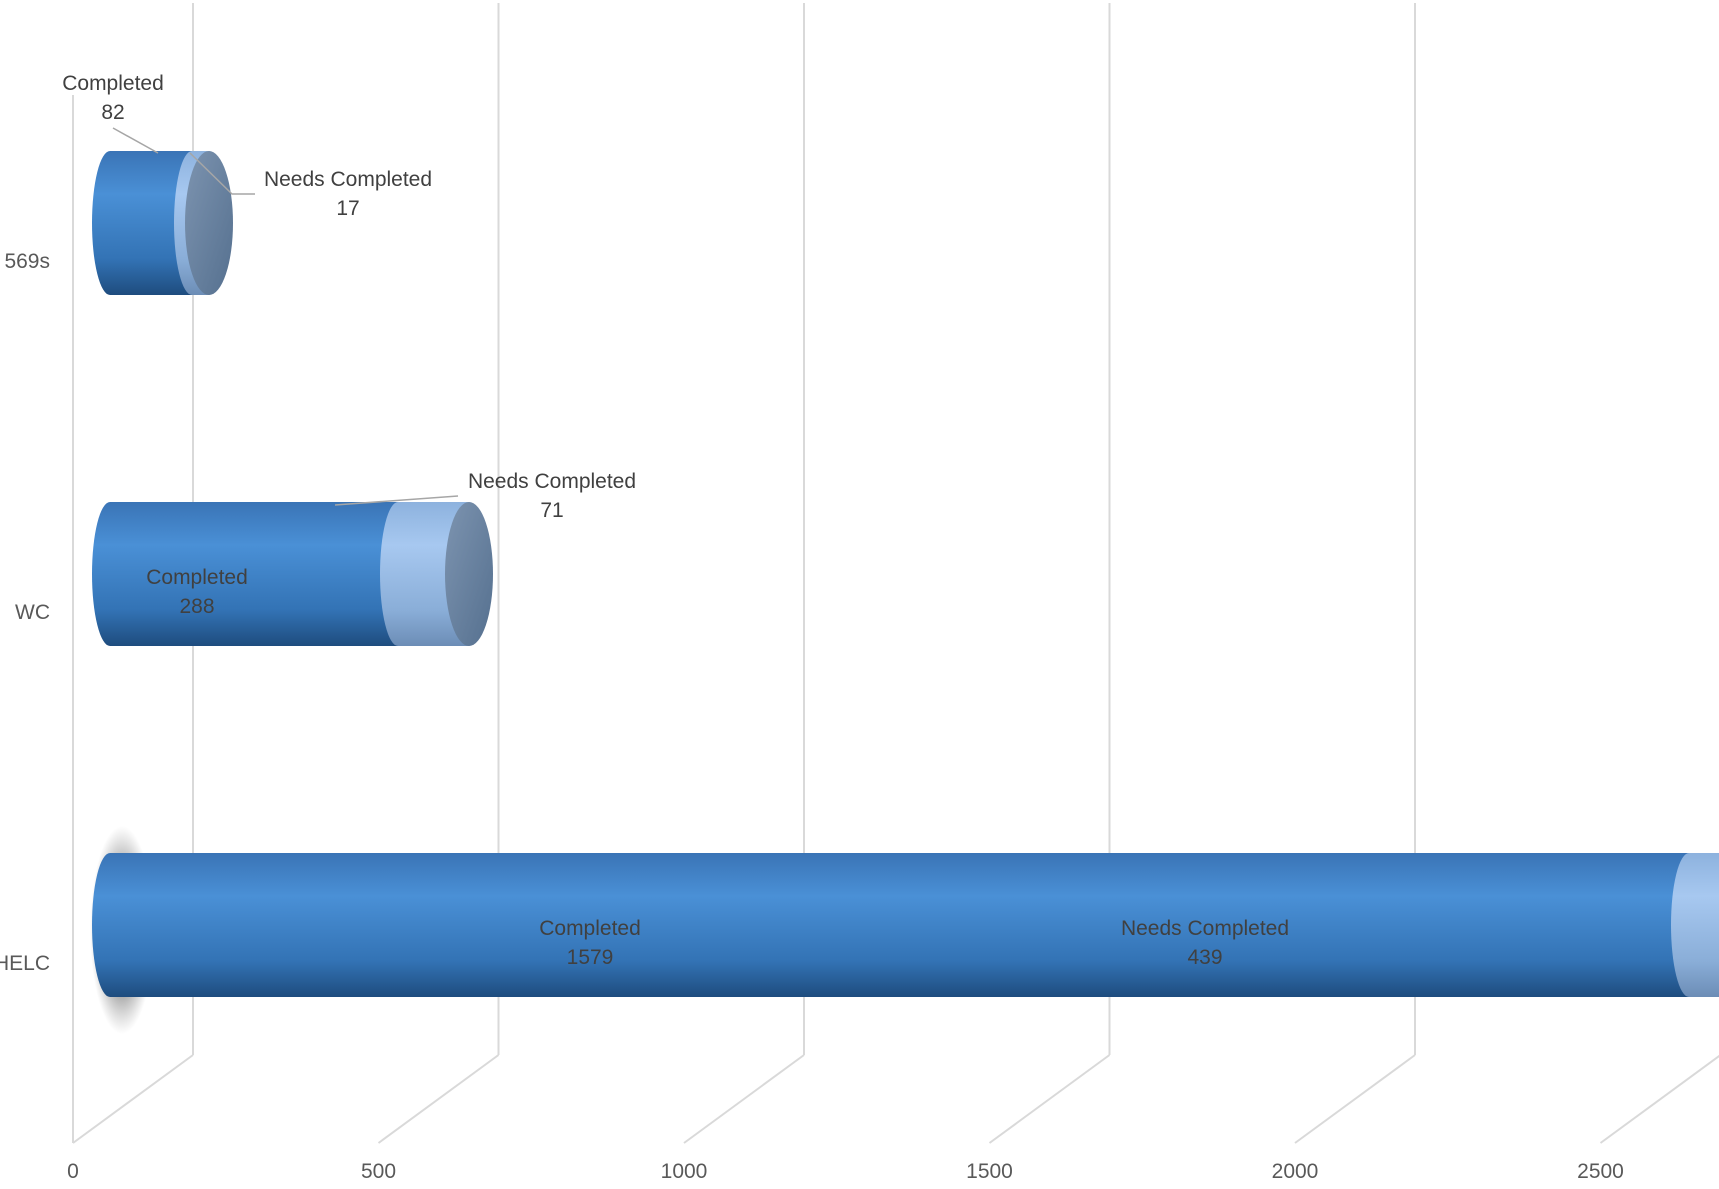 The image size is (1719, 1189). What do you see at coordinates (1204, 957) in the screenshot?
I see `data-label-value: 439` at bounding box center [1204, 957].